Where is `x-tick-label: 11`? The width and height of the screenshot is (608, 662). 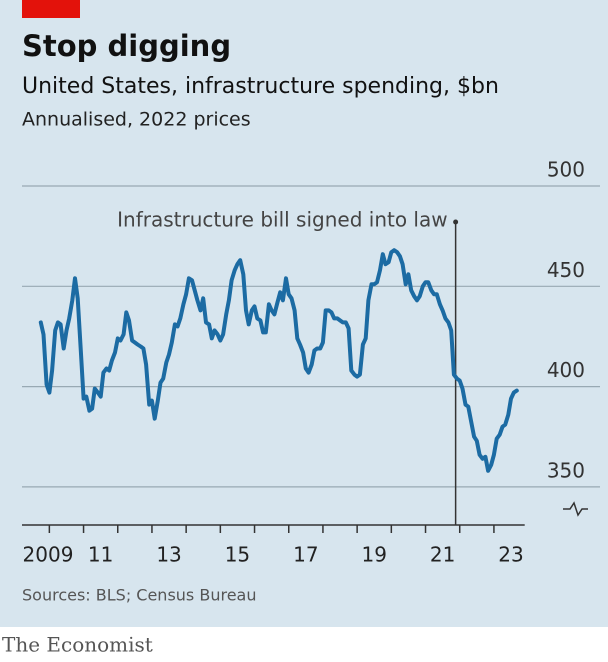
x-tick-label: 11 is located at coordinates (100, 555).